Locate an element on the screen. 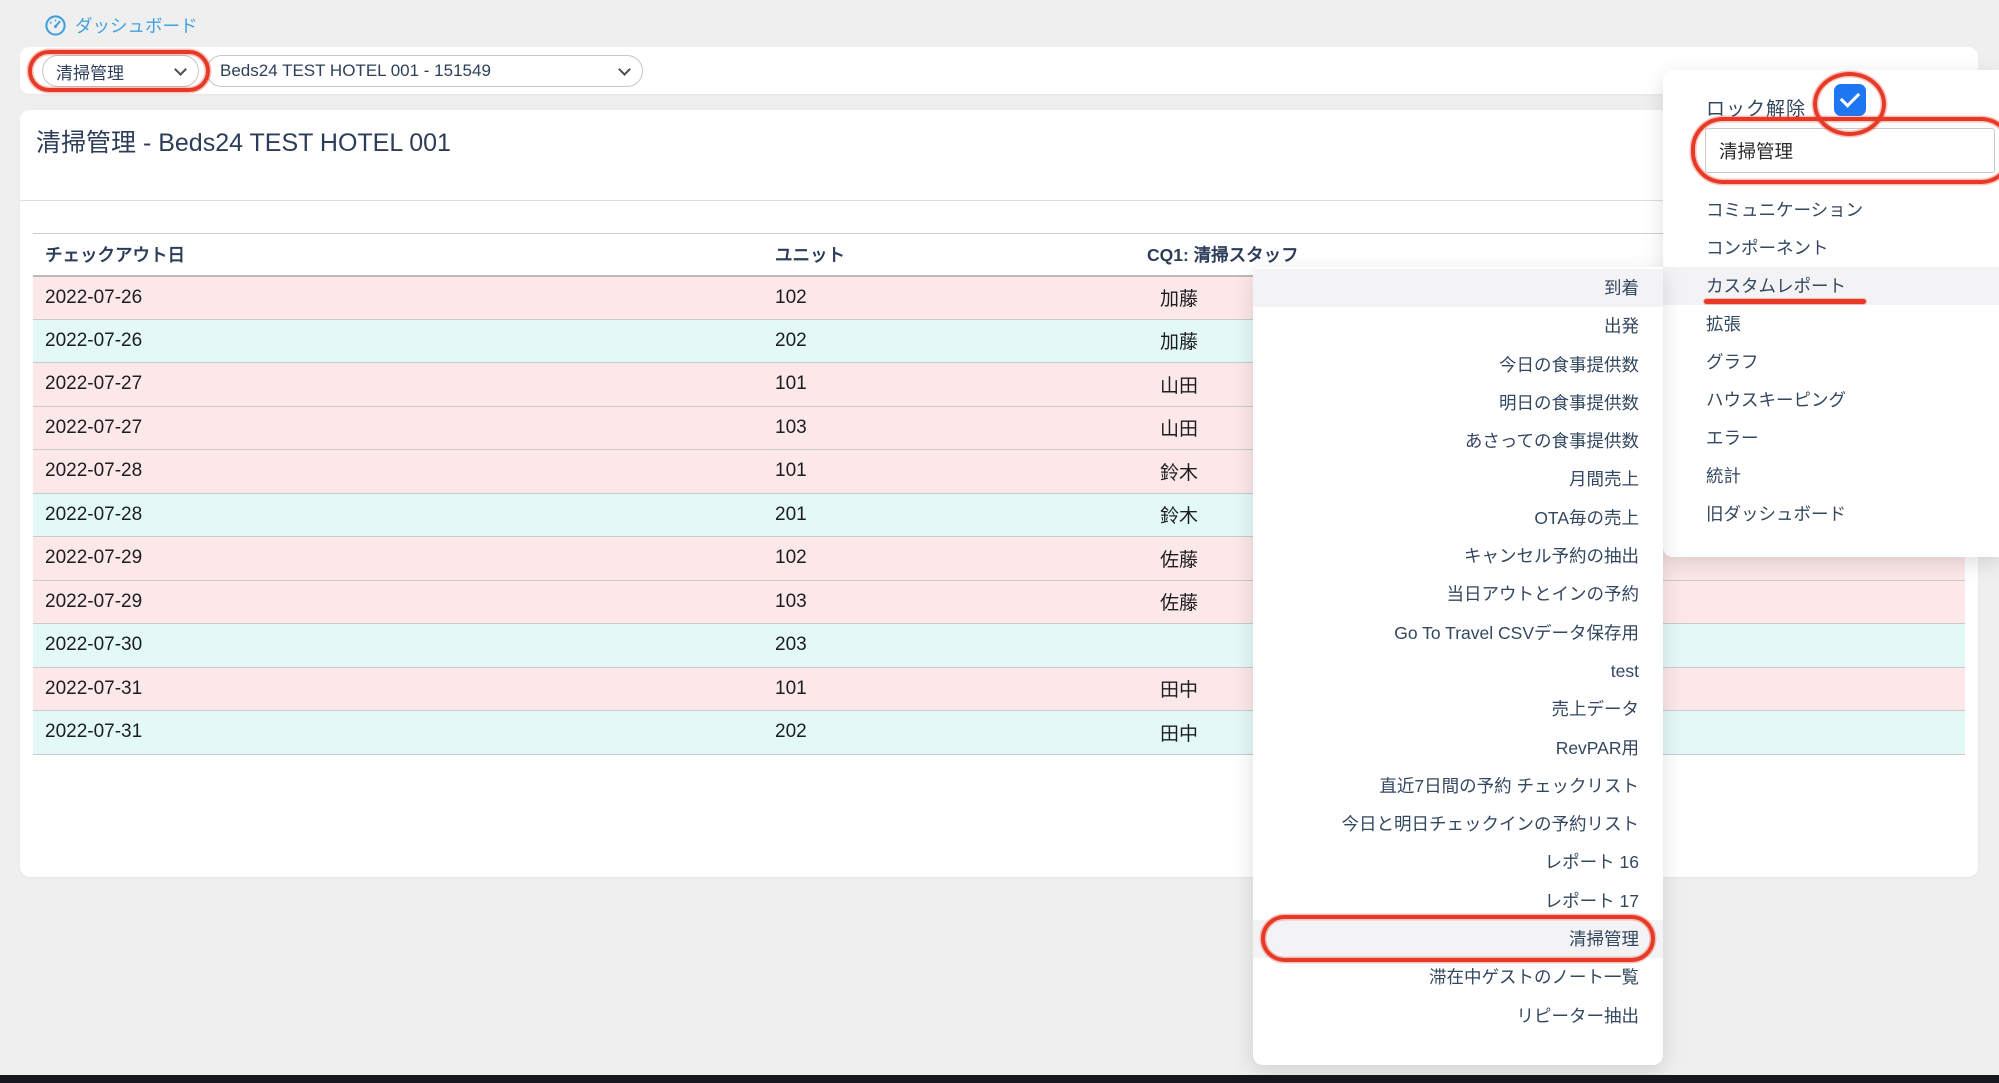 The width and height of the screenshot is (1999, 1083). report-type-select: 清掃管理 is located at coordinates (120, 71).